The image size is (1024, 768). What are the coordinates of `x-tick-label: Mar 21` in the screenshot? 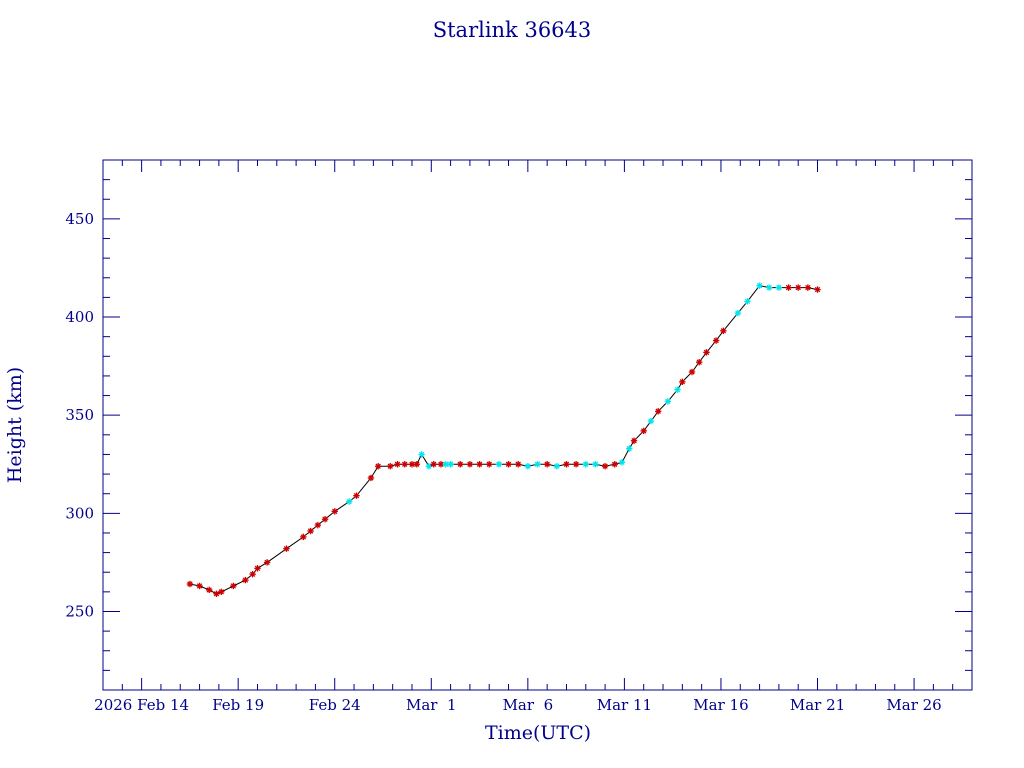 It's located at (817, 705).